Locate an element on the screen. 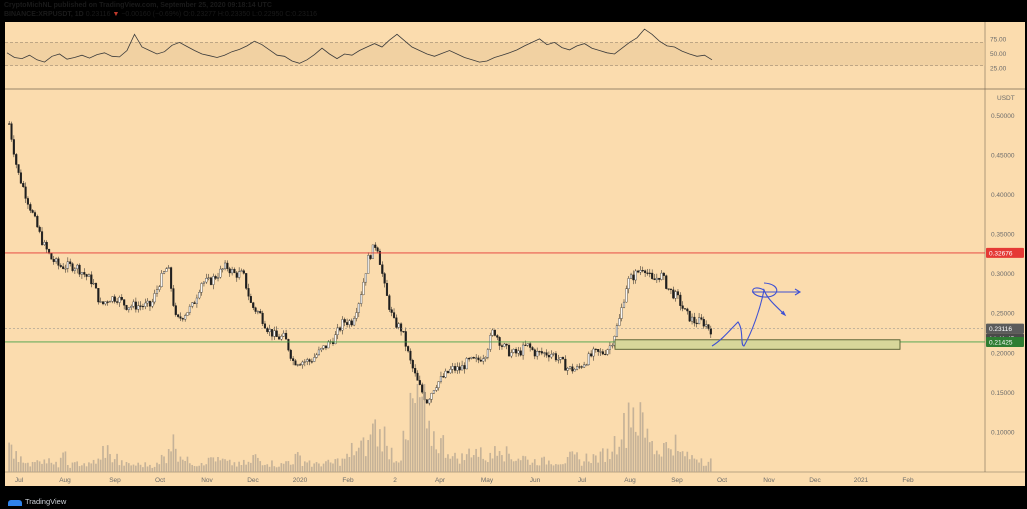  time-tick-label: Sep is located at coordinates (677, 480).